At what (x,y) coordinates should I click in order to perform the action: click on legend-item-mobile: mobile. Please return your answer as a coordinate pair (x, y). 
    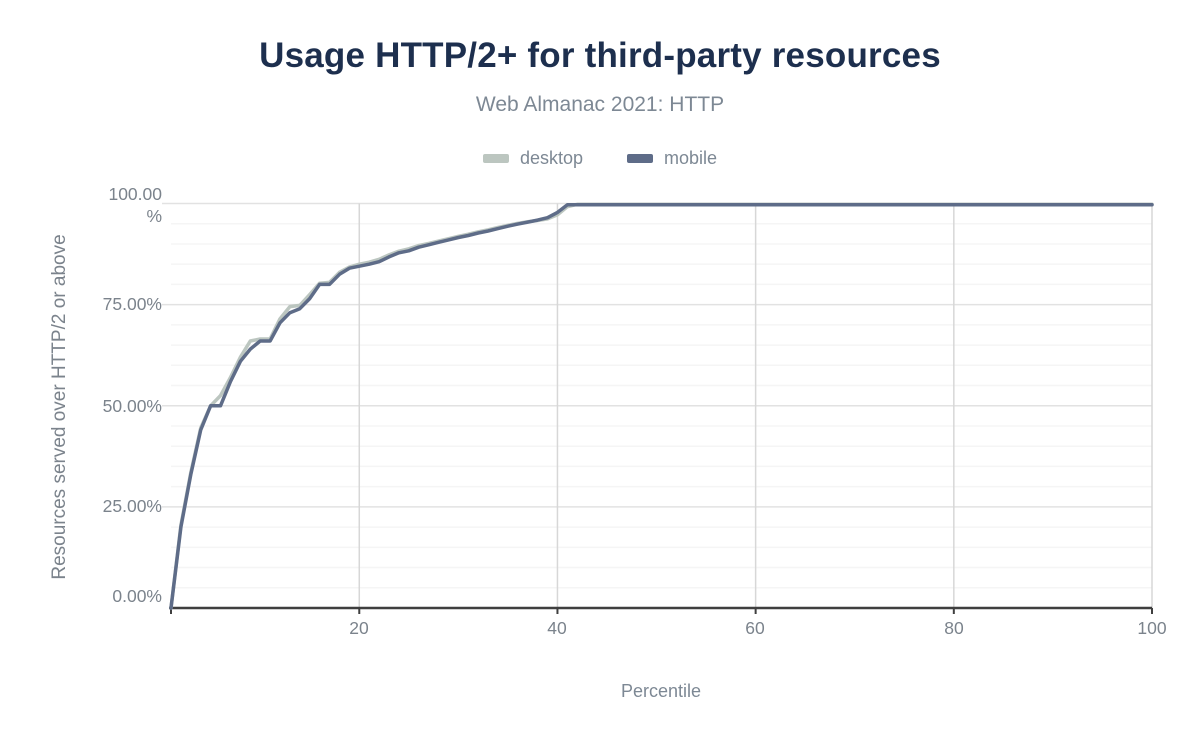
    Looking at the image, I should click on (672, 158).